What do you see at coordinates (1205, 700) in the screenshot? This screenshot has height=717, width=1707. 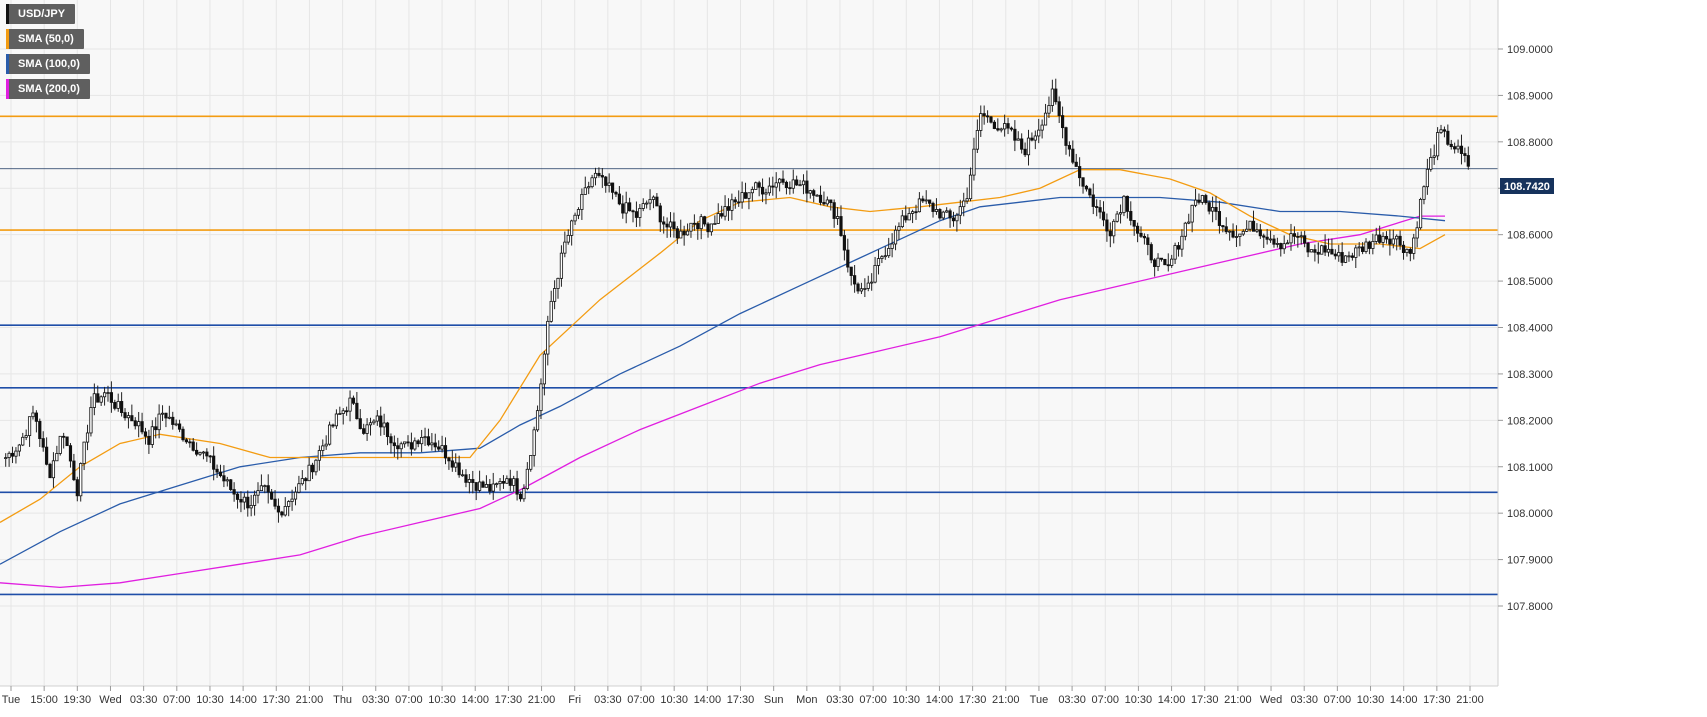 I see `x-tick-label: 17:30` at bounding box center [1205, 700].